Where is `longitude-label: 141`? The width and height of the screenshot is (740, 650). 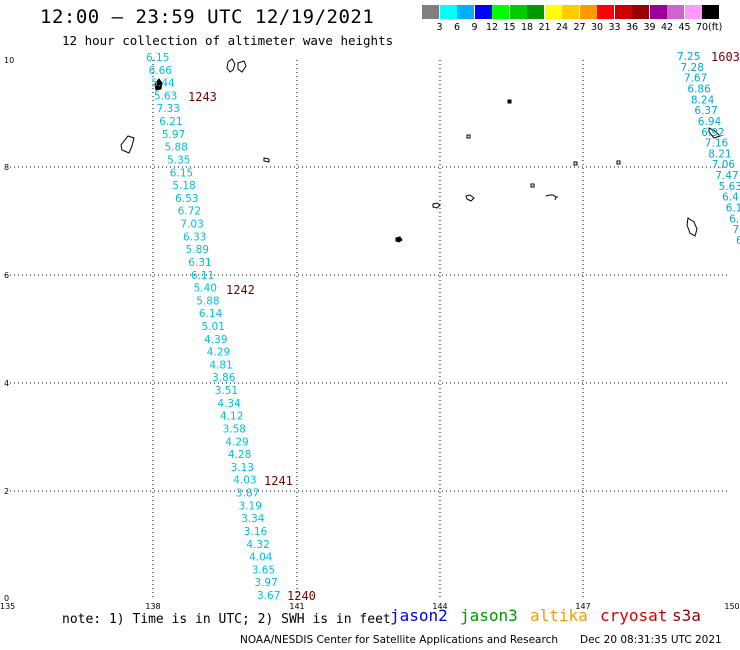 longitude-label: 141 is located at coordinates (296, 606).